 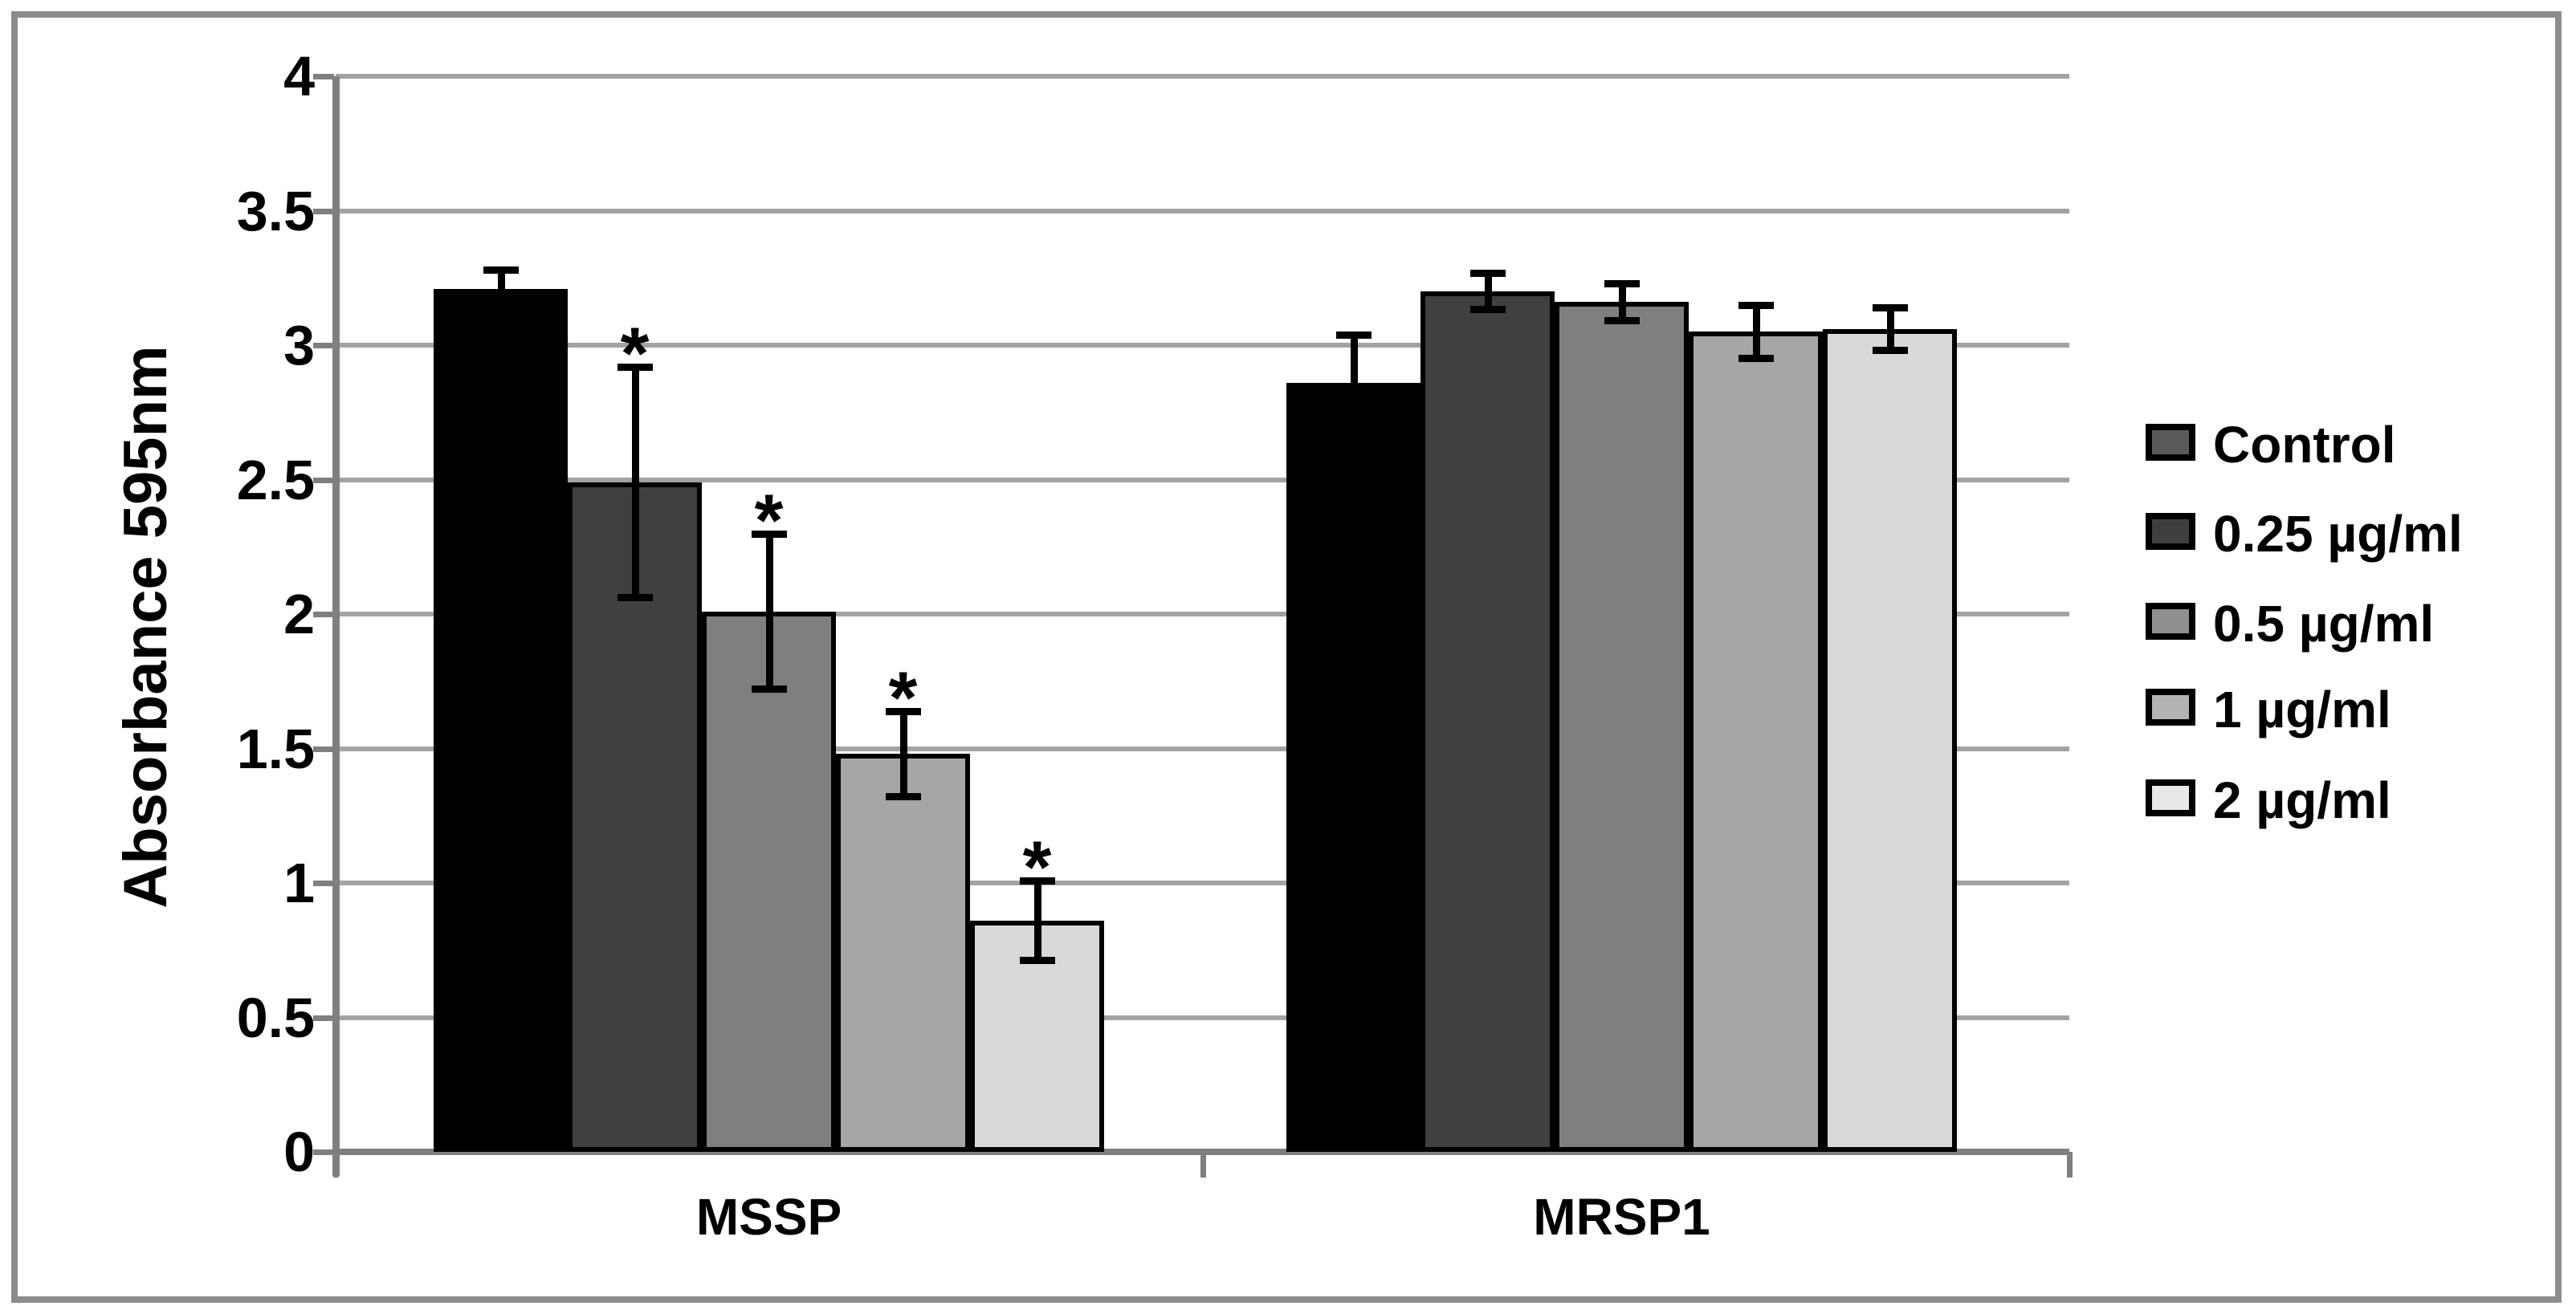 I want to click on legend-label: 0.5 µg/ml, so click(x=2324, y=624).